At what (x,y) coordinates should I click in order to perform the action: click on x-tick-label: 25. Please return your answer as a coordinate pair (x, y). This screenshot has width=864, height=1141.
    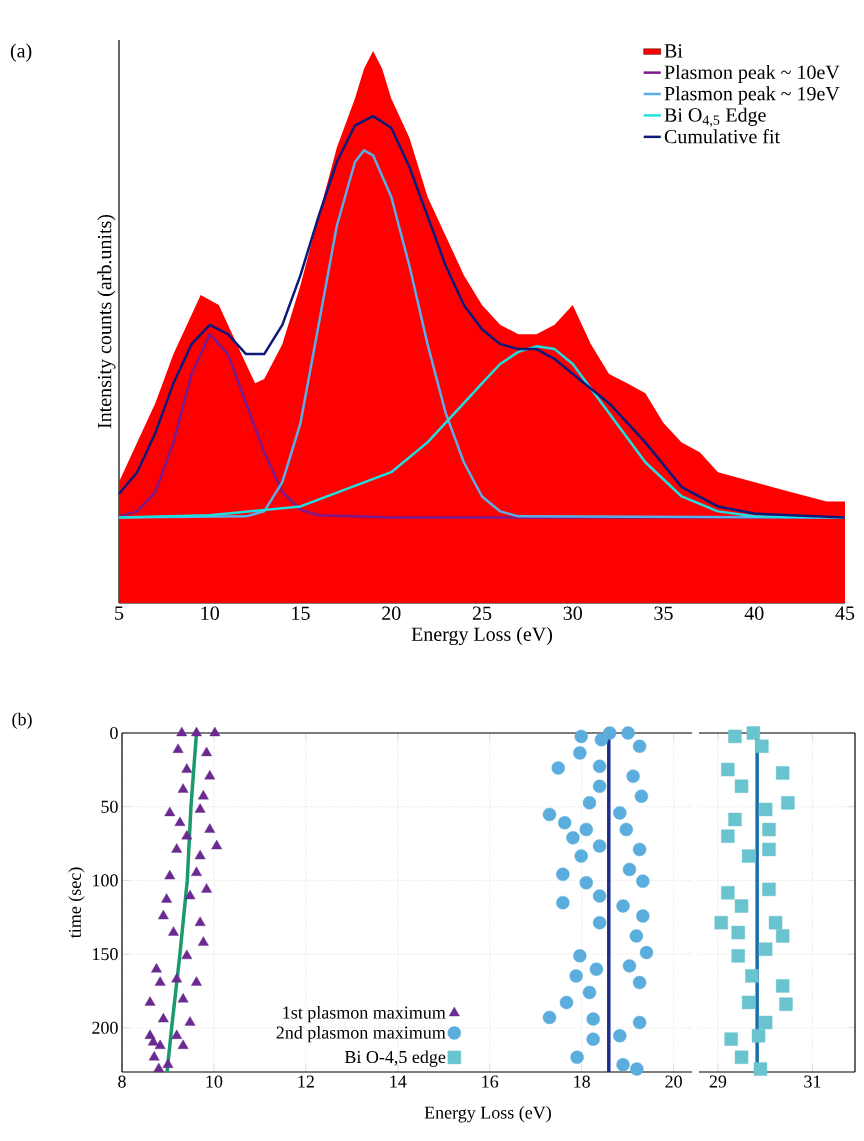
    Looking at the image, I should click on (482, 613).